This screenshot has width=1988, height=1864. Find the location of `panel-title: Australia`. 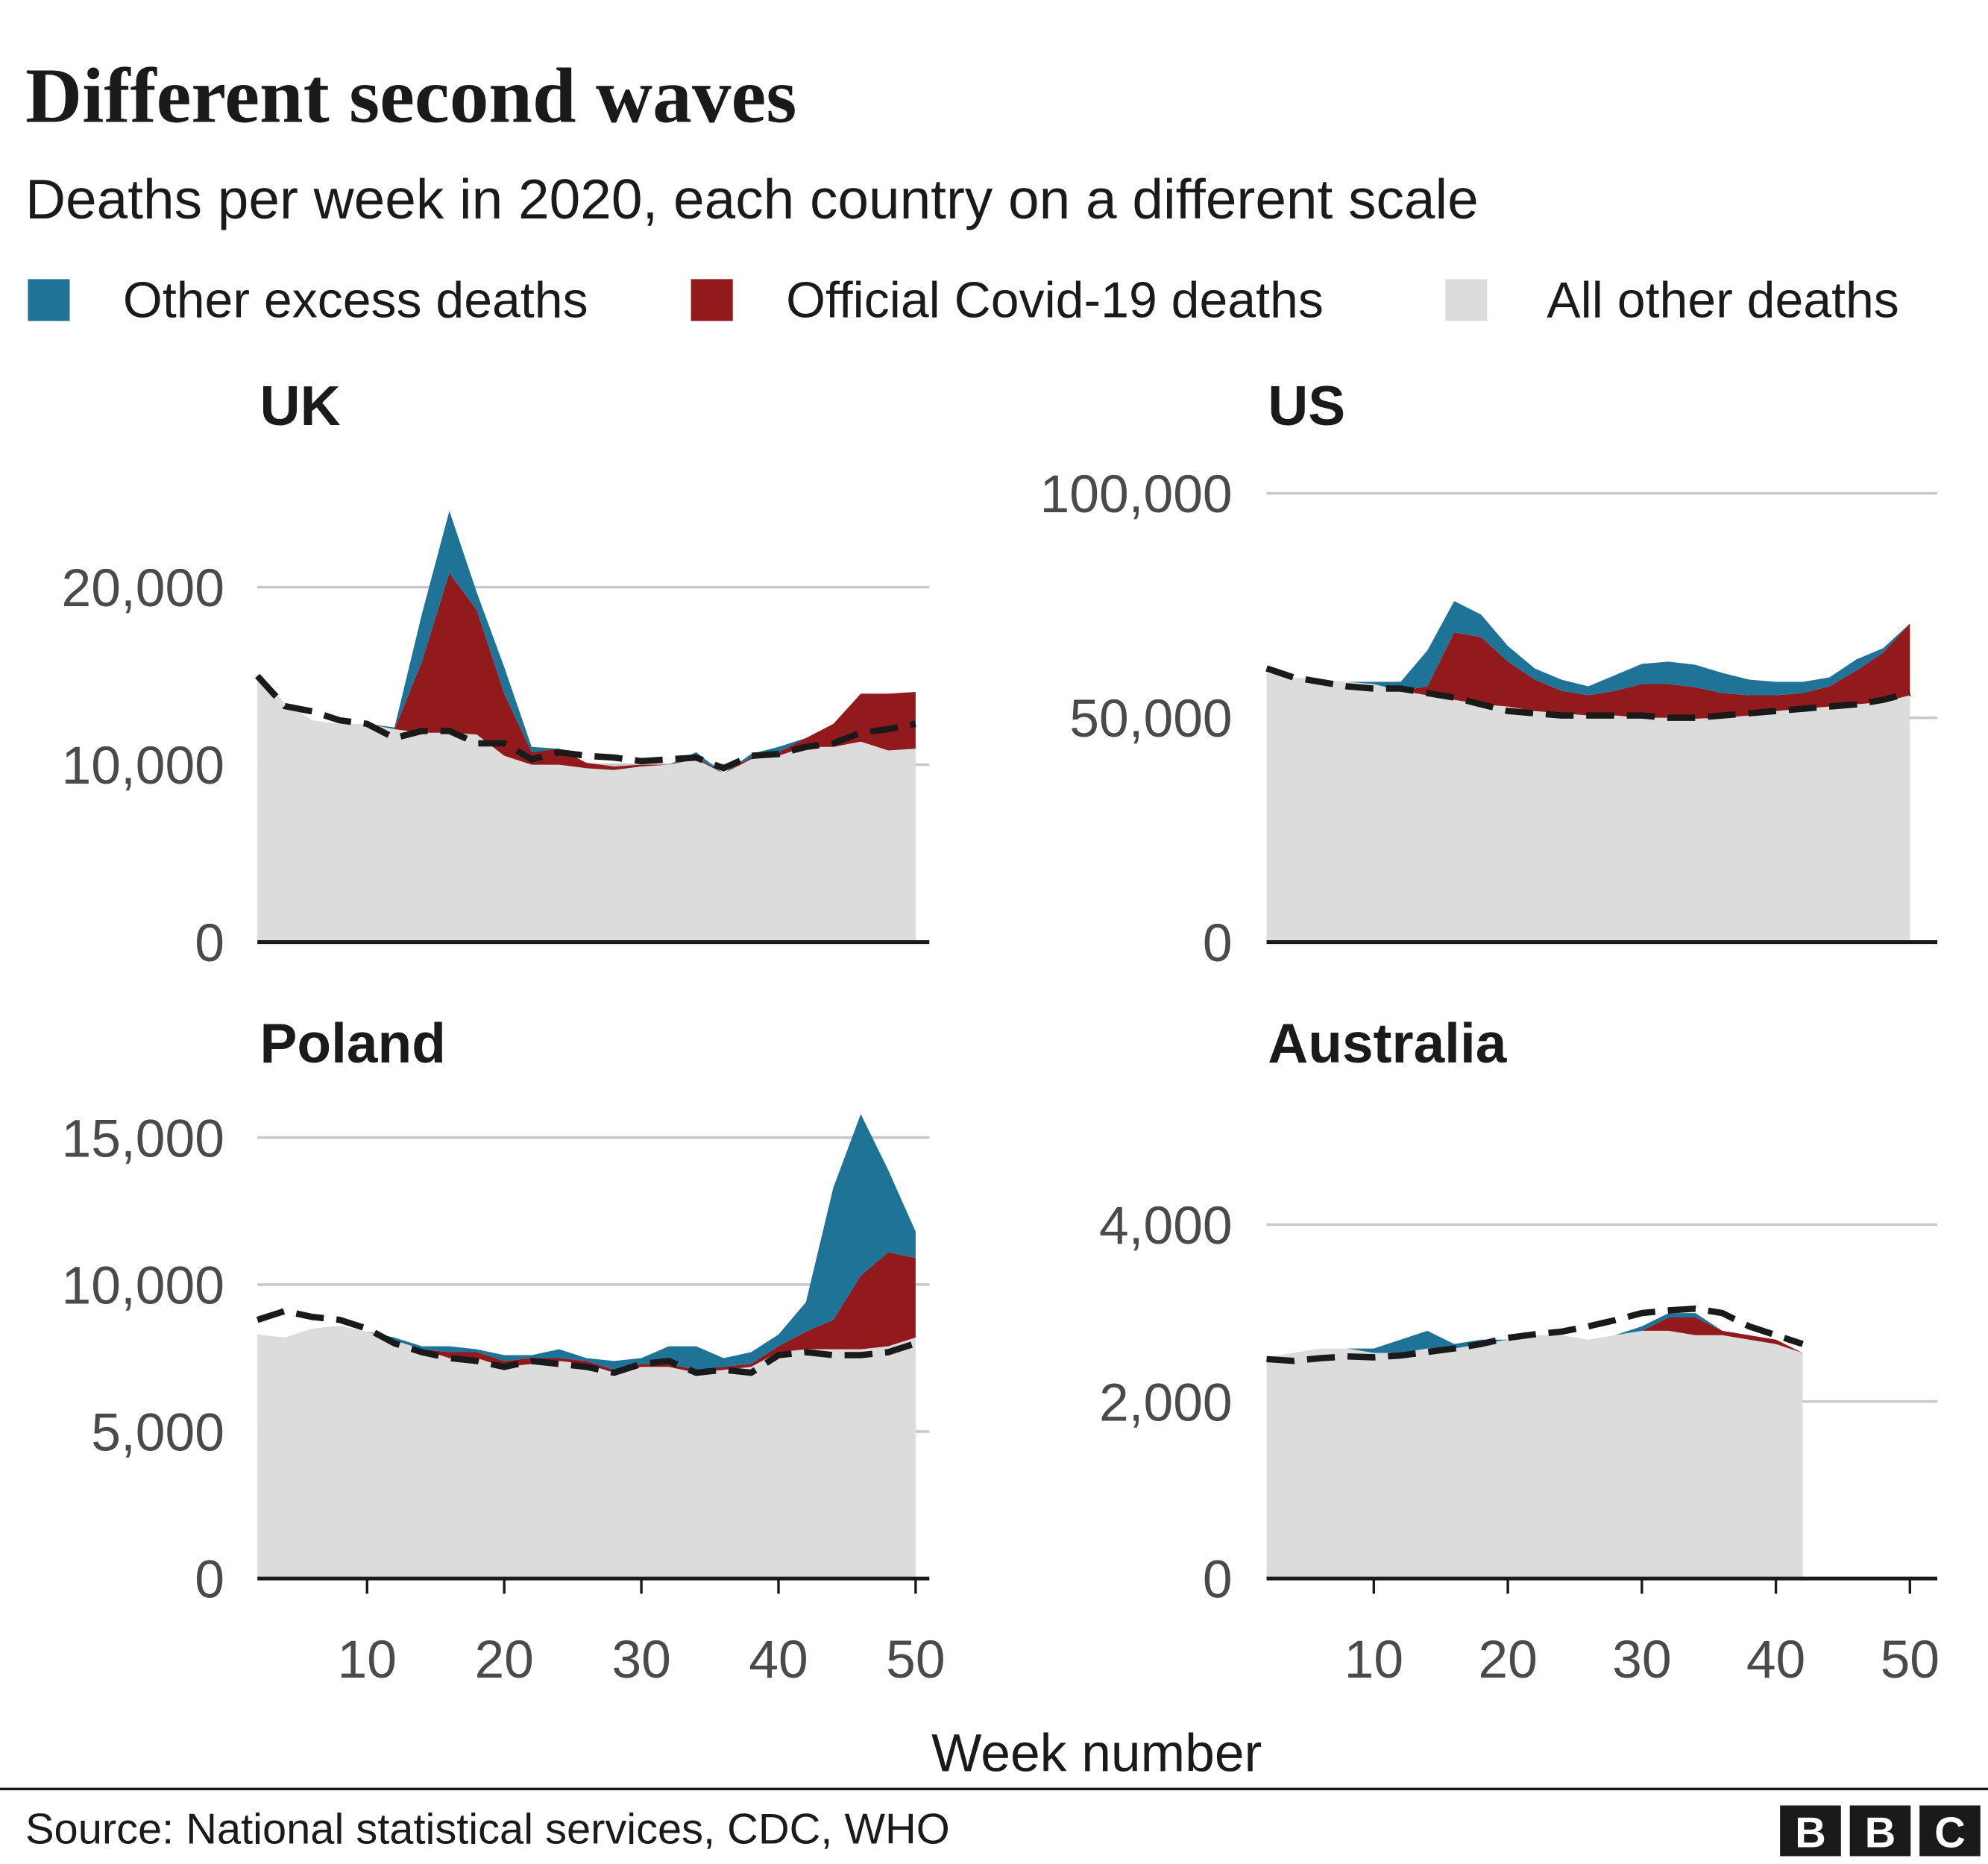

panel-title: Australia is located at coordinates (1387, 1043).